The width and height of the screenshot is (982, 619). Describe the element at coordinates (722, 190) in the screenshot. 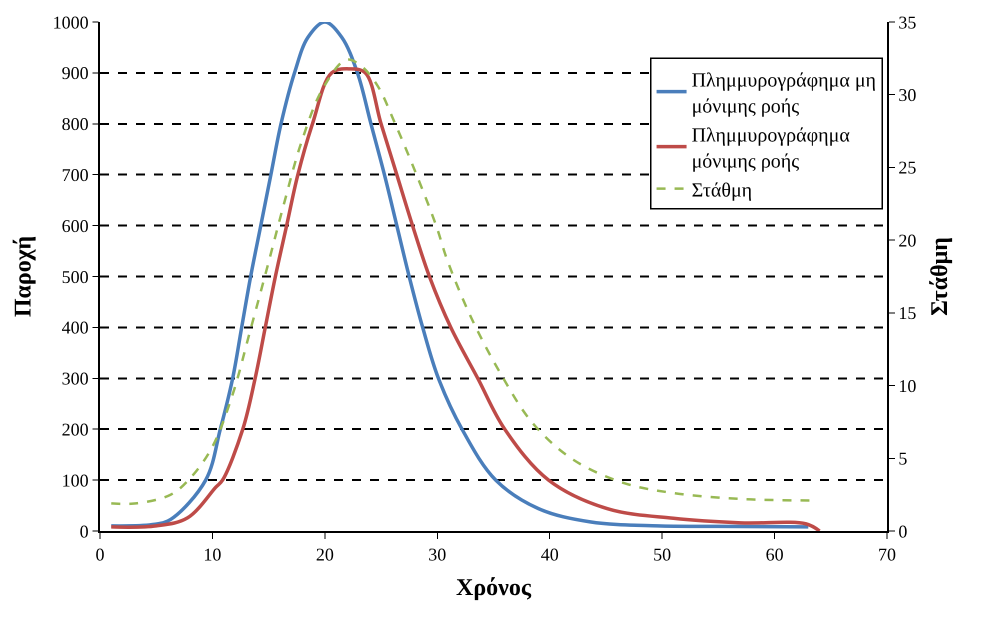

I see `legend-label: Στάθμη` at that location.